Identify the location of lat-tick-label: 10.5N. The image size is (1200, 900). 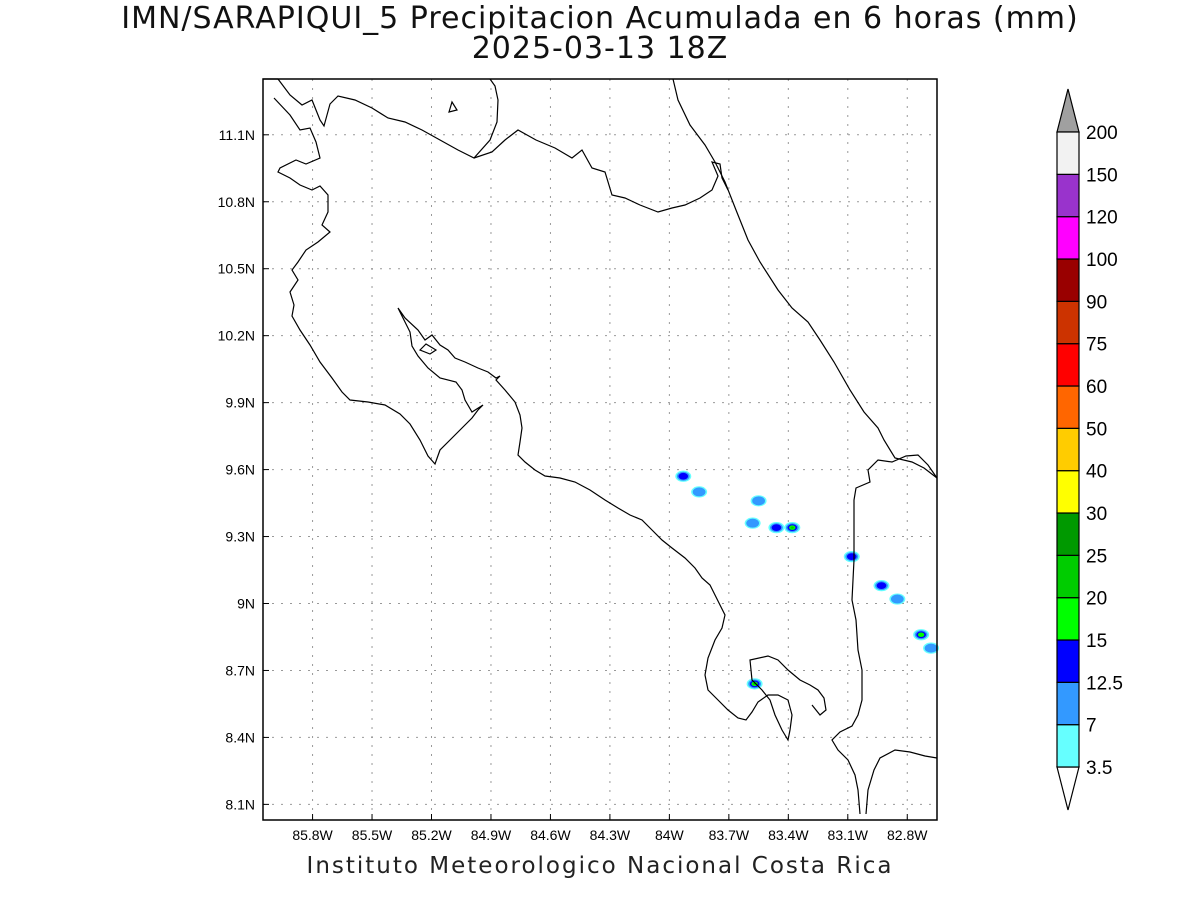
(236, 269).